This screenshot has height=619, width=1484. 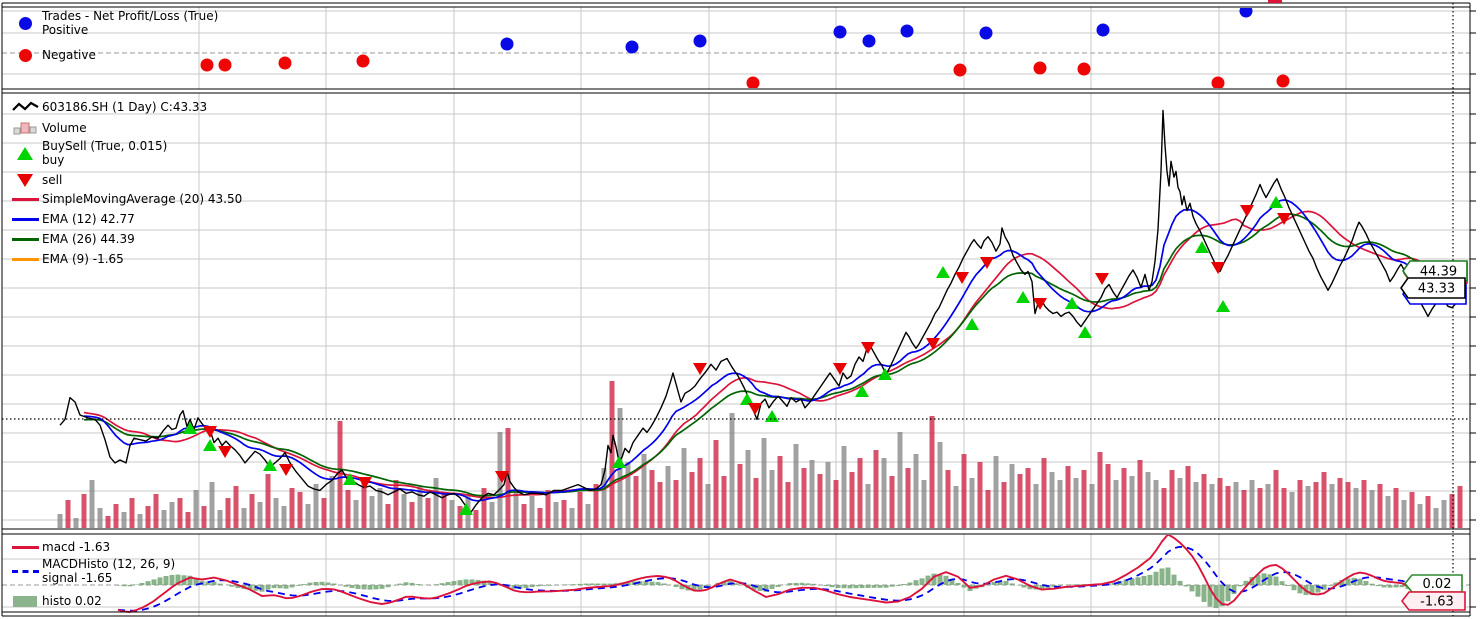 I want to click on tag-close, so click(x=1433, y=288).